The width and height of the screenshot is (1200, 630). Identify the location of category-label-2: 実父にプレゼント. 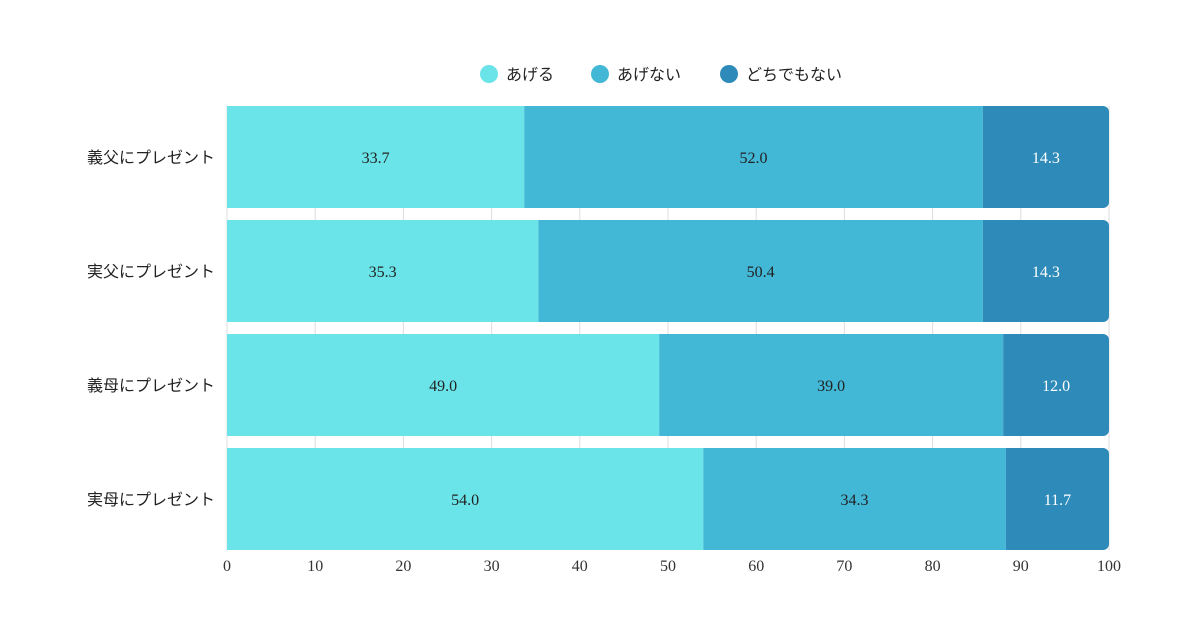
(151, 271).